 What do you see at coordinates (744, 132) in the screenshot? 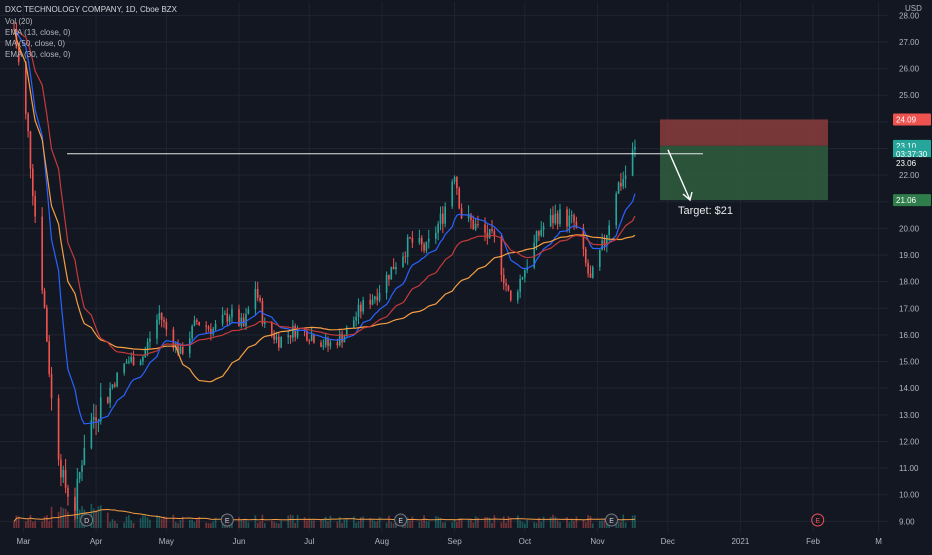
I see `stop-loss-zone` at bounding box center [744, 132].